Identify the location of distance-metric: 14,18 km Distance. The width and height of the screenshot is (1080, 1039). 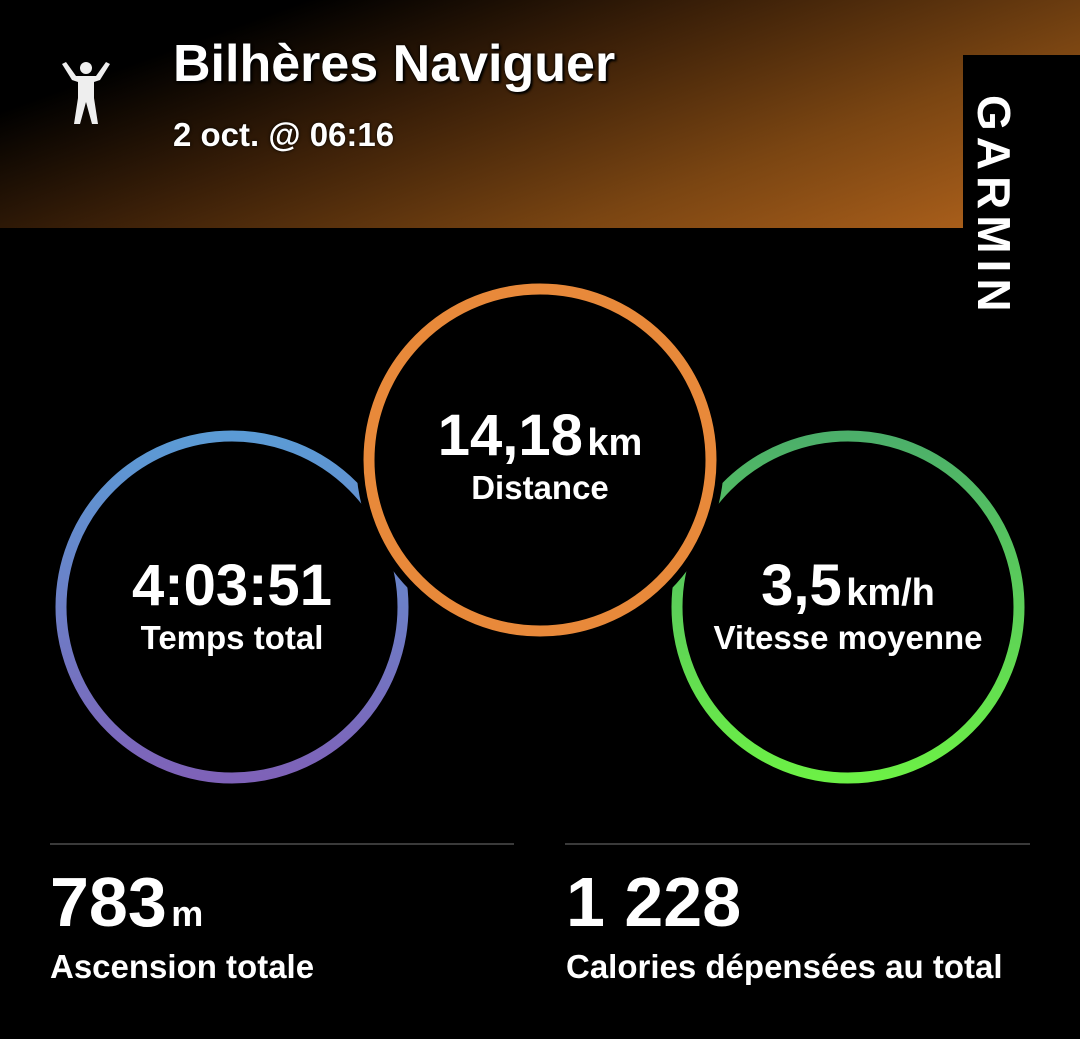
(540, 454).